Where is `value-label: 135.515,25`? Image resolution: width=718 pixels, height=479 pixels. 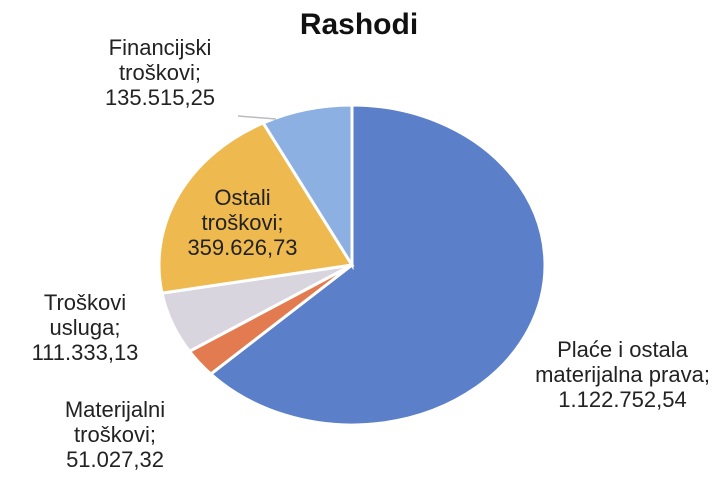 value-label: 135.515,25 is located at coordinates (160, 97).